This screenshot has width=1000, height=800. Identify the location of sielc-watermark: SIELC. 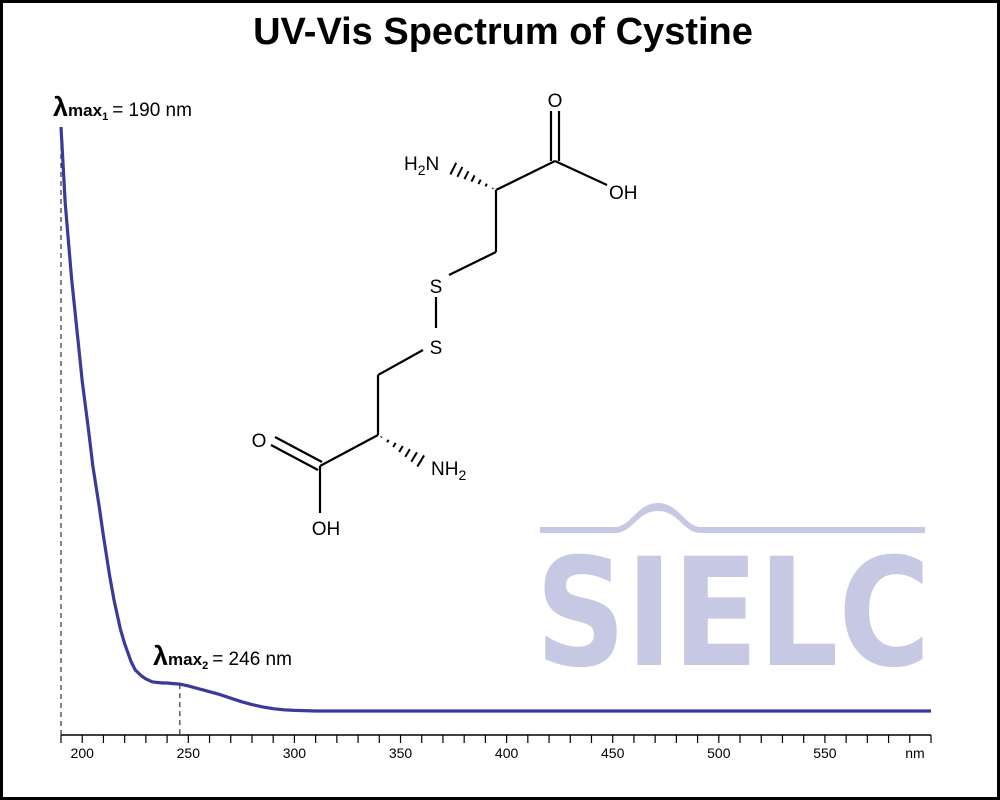
(733, 602).